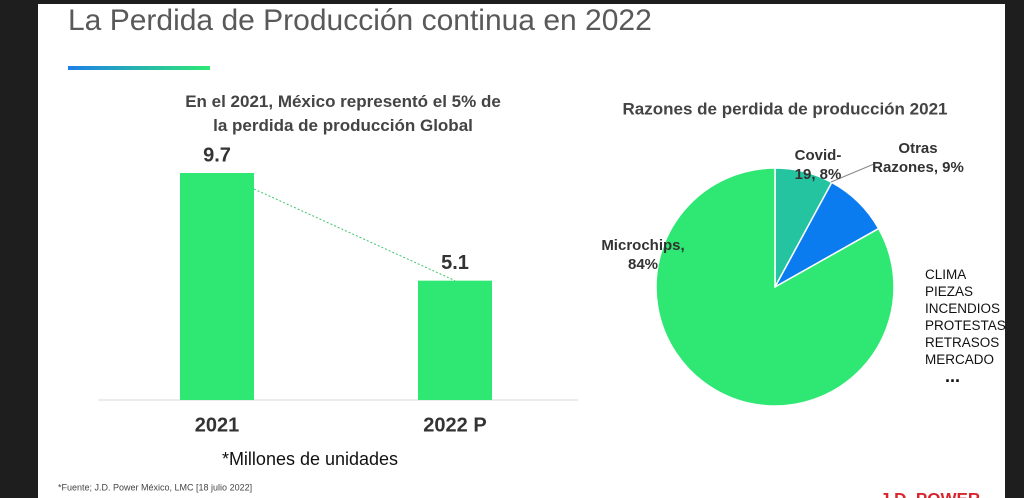 The width and height of the screenshot is (1024, 498). What do you see at coordinates (310, 459) in the screenshot?
I see `note: *Millones de unidades` at bounding box center [310, 459].